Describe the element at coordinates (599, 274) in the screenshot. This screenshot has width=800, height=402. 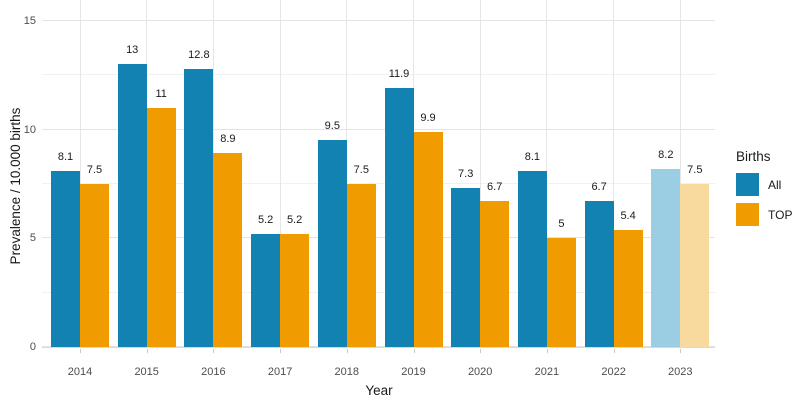
I see `bar-all-2022` at that location.